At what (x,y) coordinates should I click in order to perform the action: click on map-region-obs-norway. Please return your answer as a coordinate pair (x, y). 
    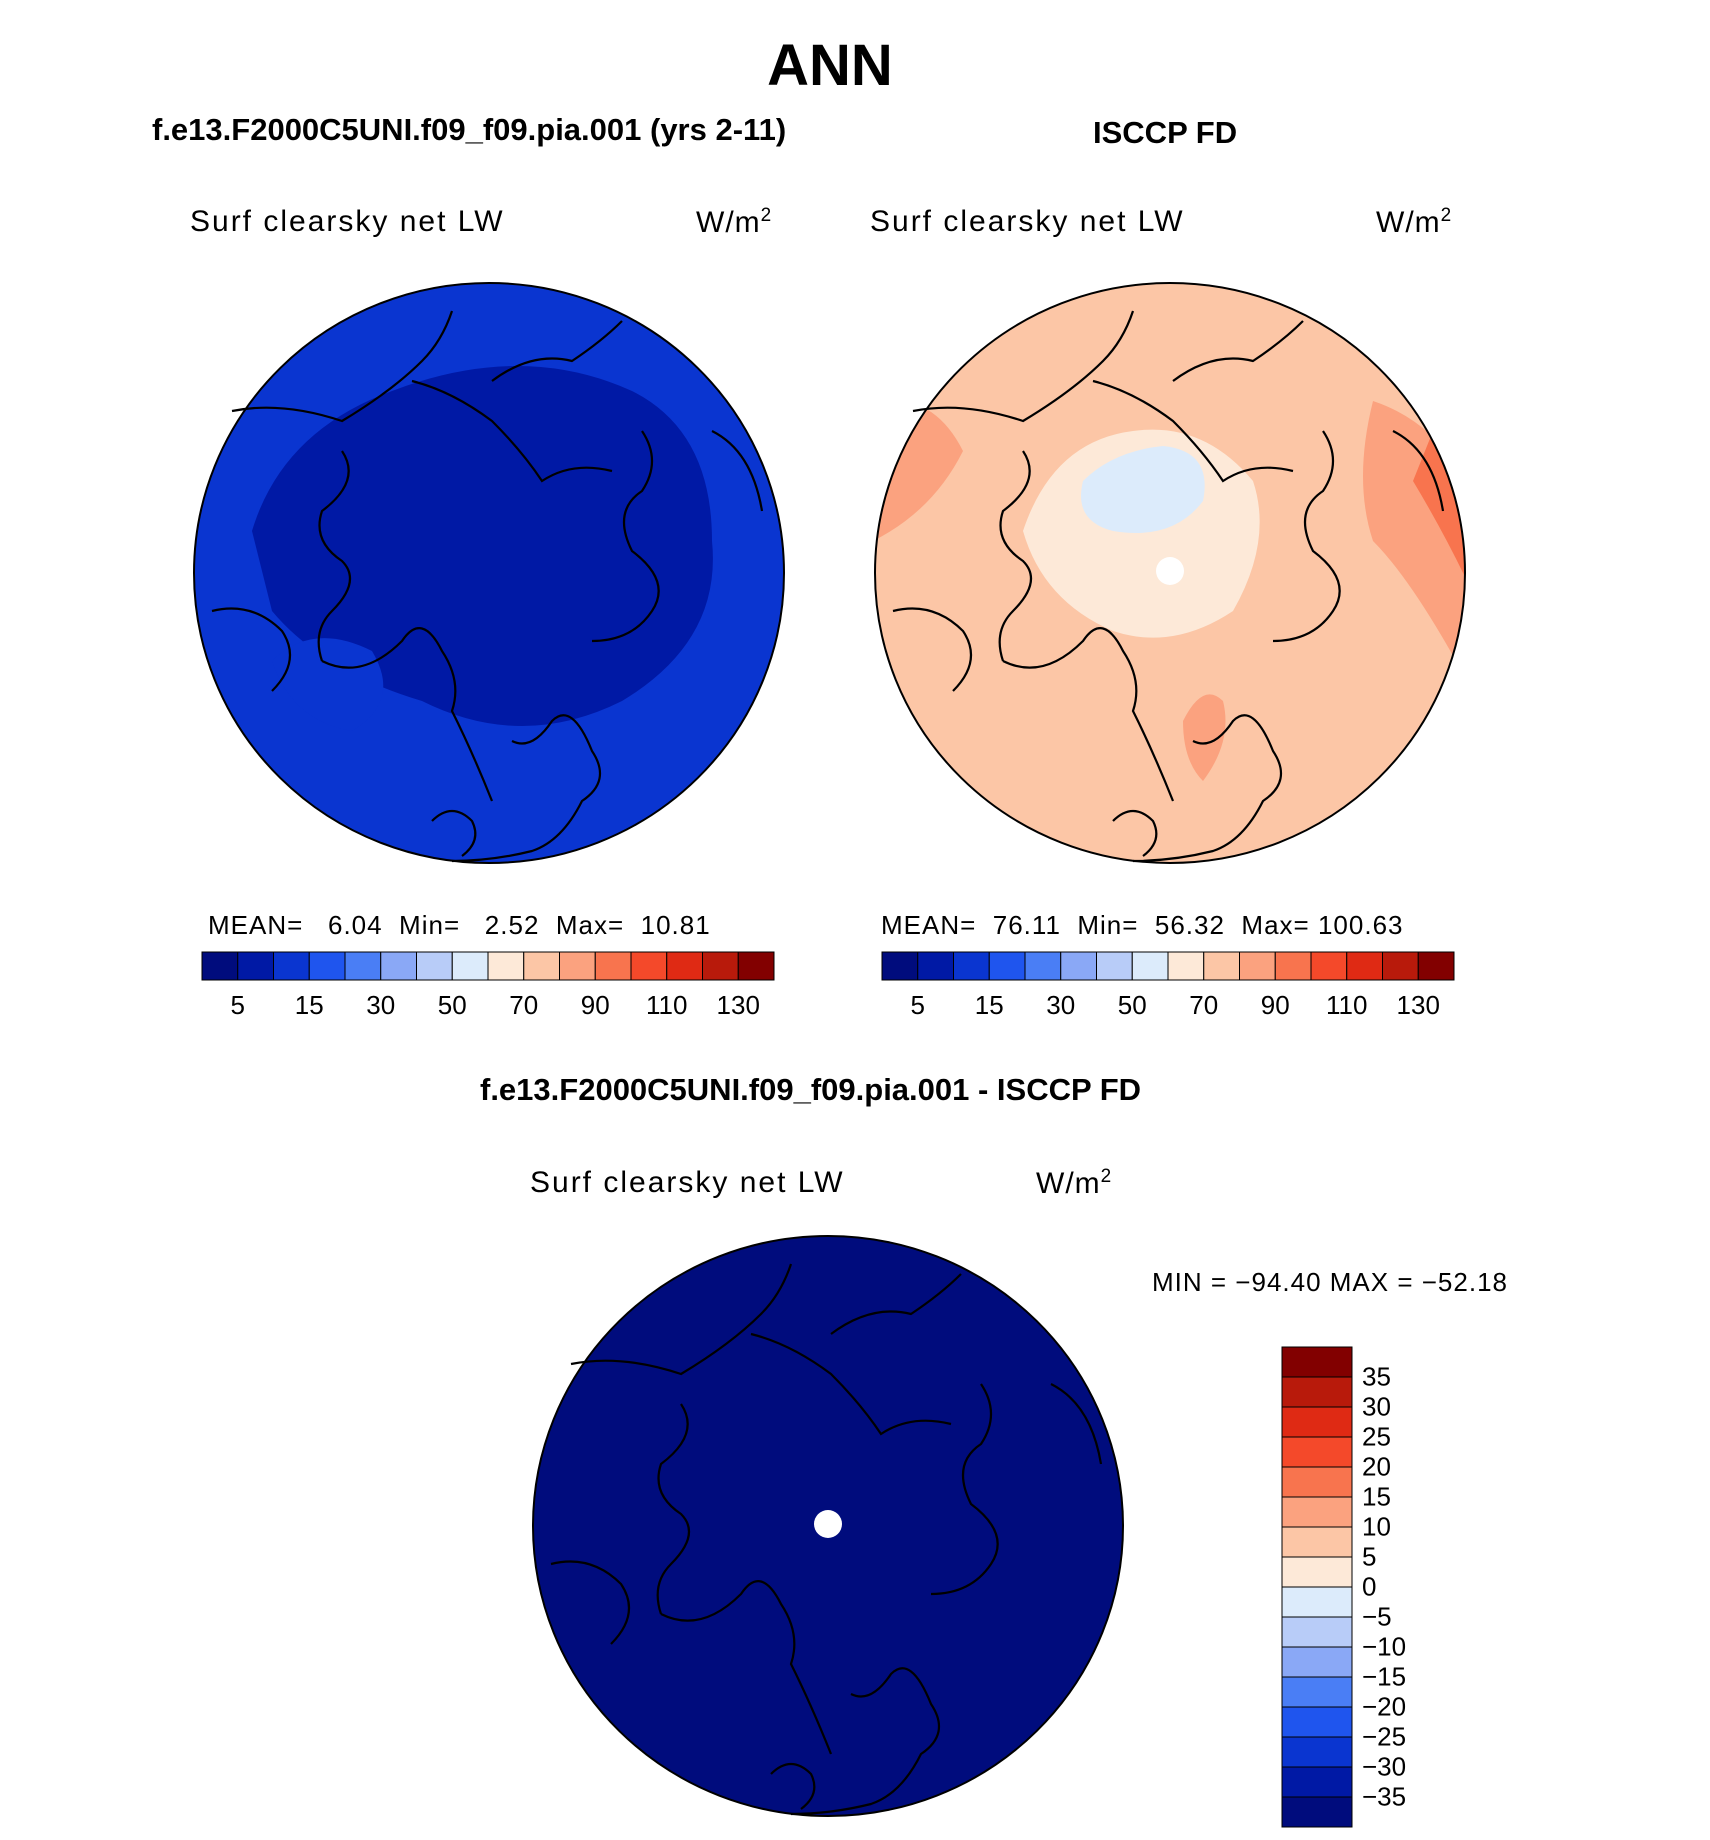
    Looking at the image, I should click on (1204, 737).